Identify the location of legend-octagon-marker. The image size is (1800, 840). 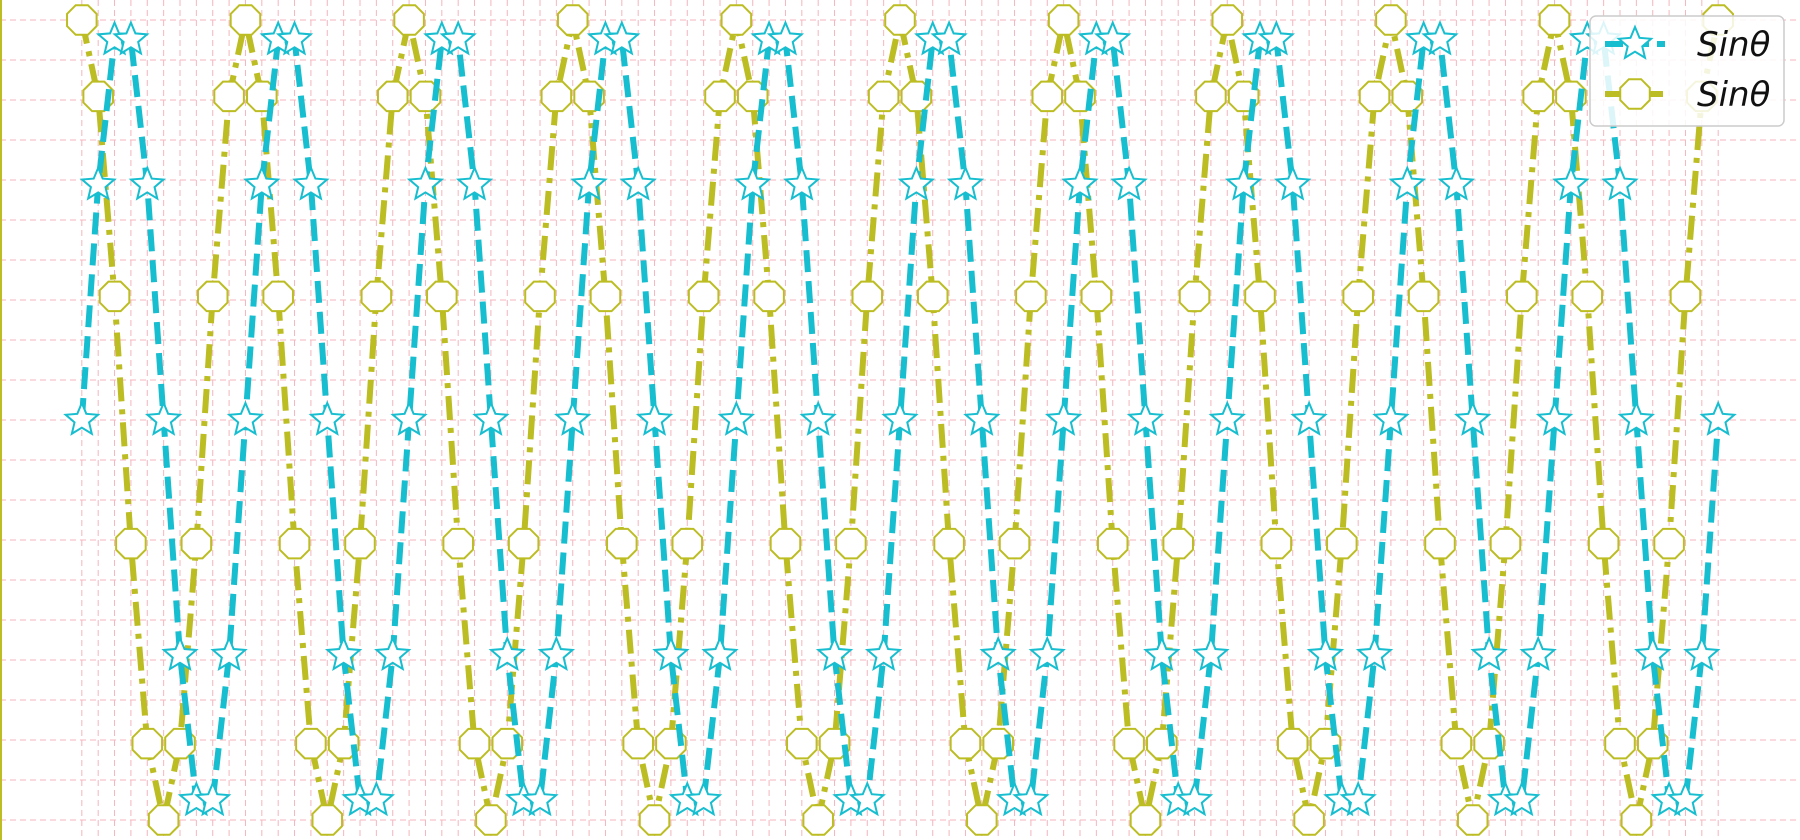
(1635, 94).